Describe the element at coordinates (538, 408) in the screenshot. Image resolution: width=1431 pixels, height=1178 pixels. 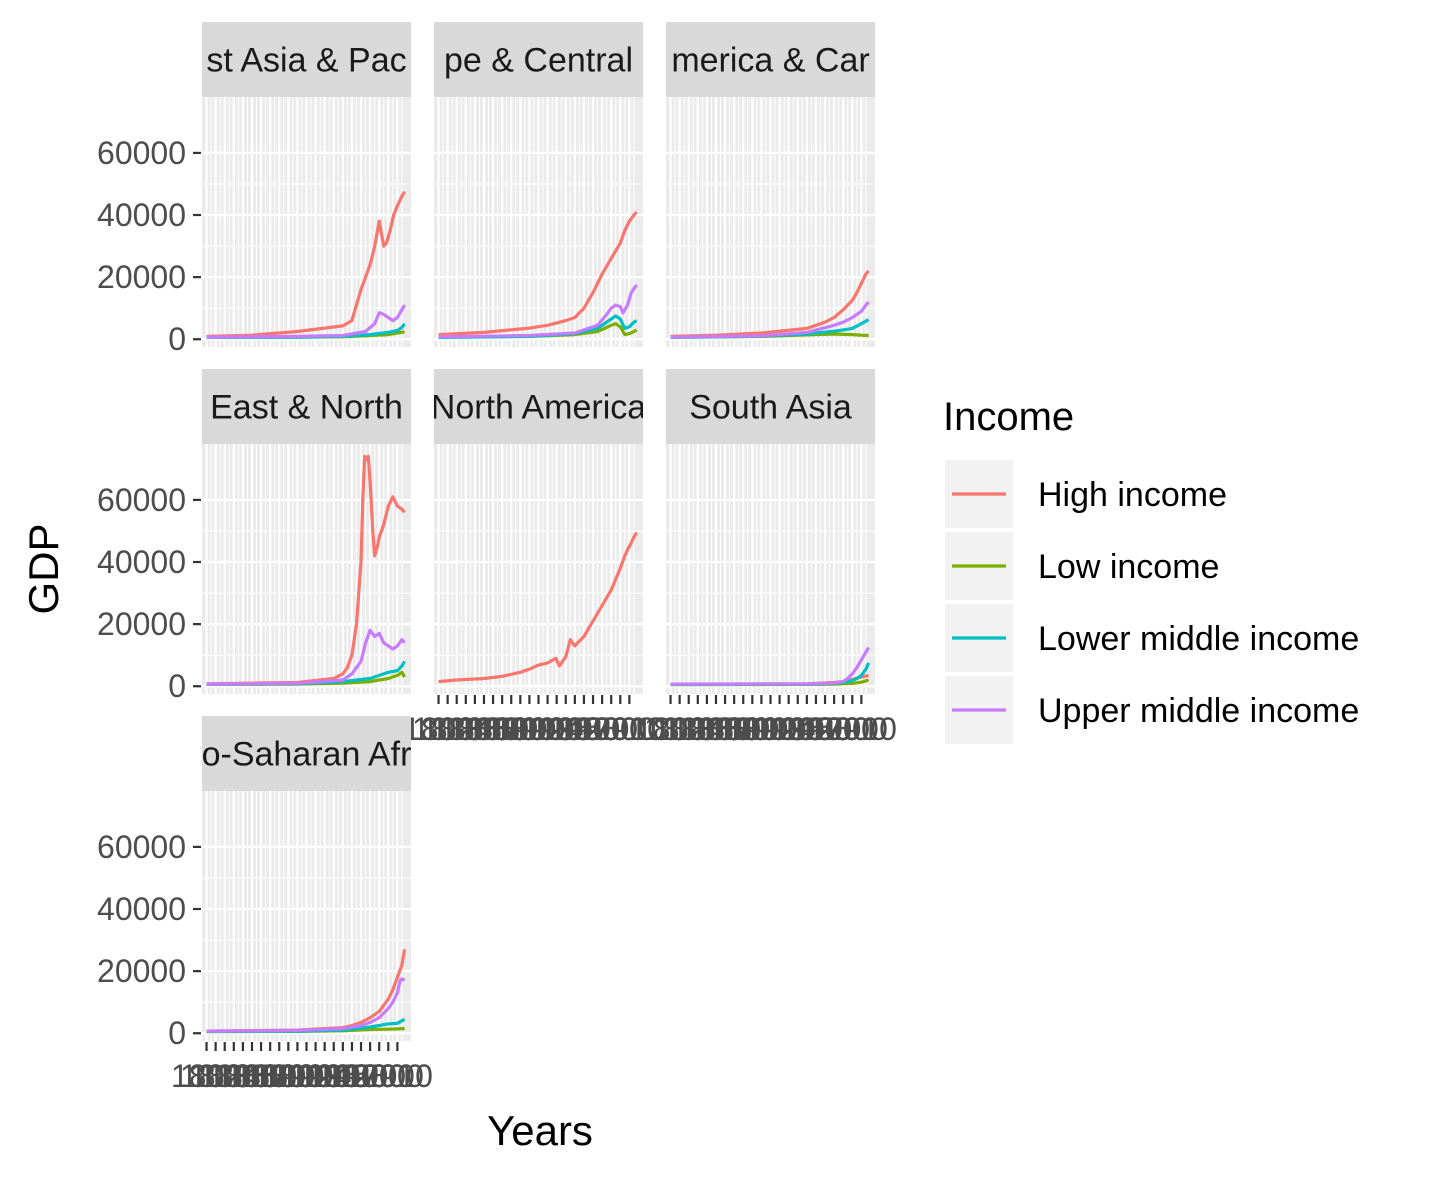
I see `facet-strip-label: North America` at that location.